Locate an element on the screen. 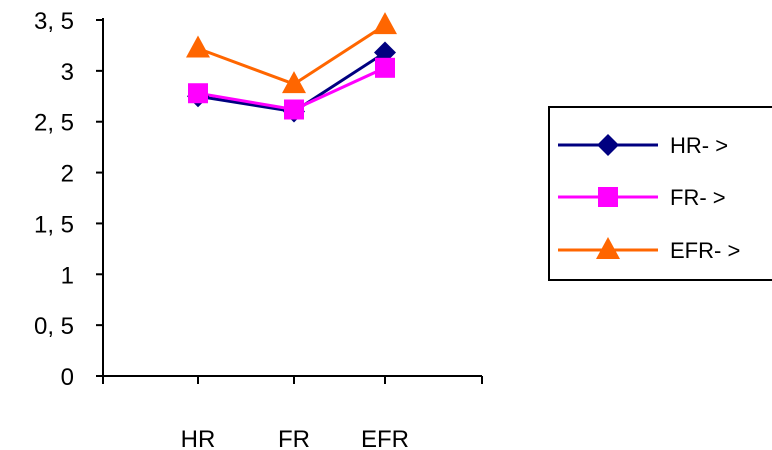  legend-label: FR- > is located at coordinates (698, 197).